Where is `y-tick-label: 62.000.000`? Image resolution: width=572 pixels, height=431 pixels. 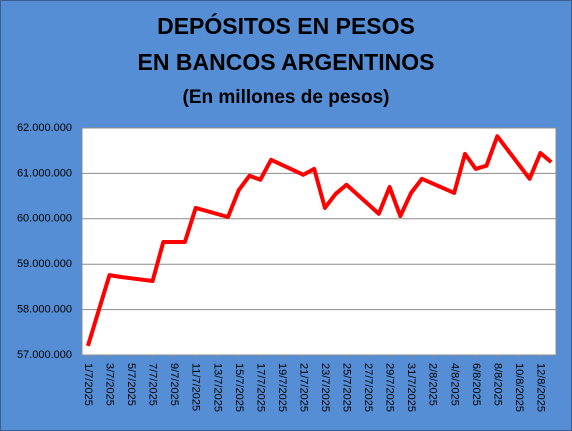
y-tick-label: 62.000.000 is located at coordinates (44, 128).